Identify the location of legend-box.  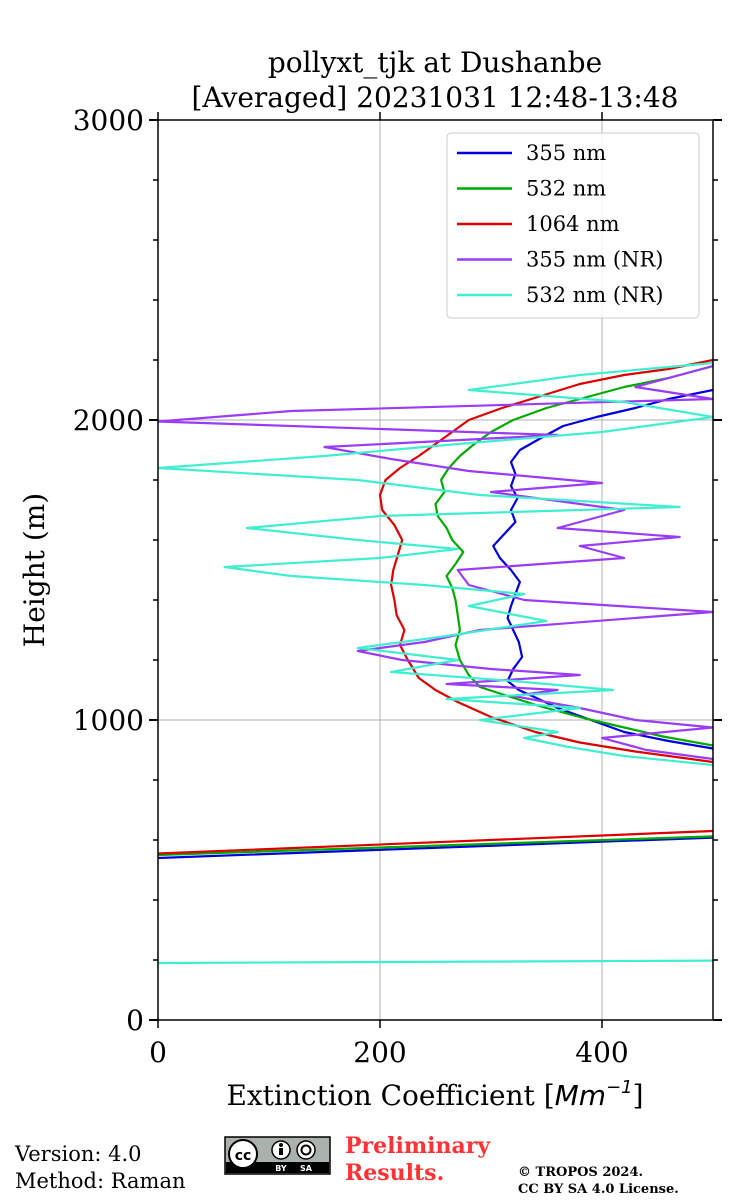
(573, 225).